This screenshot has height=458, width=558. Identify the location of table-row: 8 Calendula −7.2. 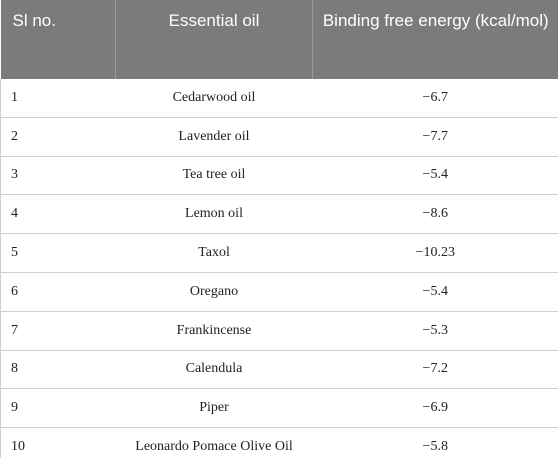
(279, 370).